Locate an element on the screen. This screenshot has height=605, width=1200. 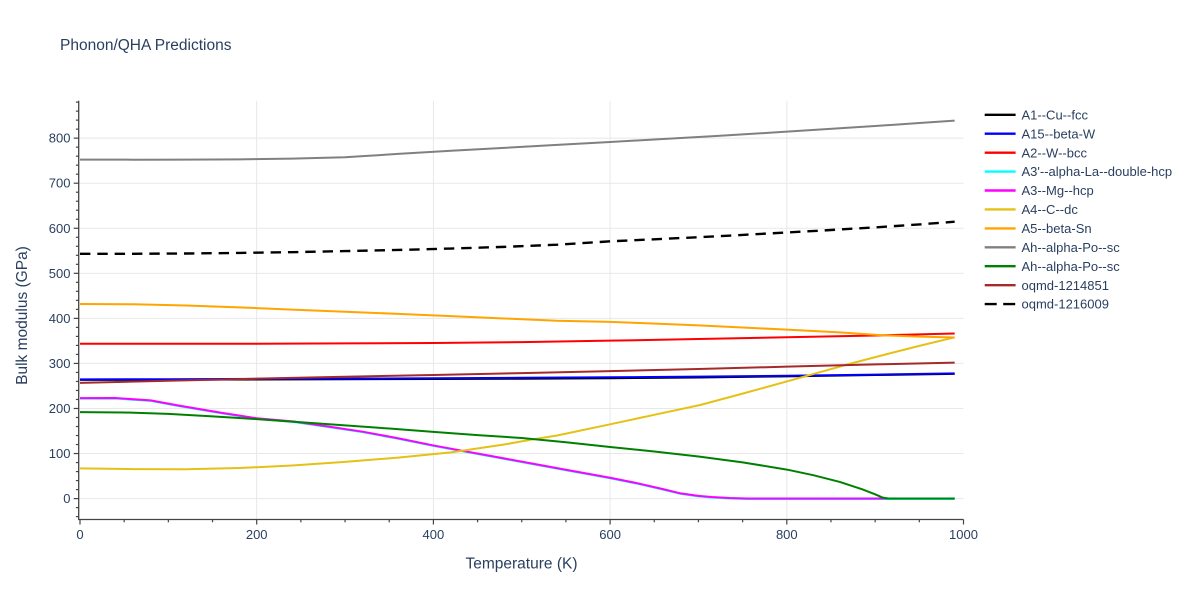
svg-text: A2--W--bcc is located at coordinates (1055, 152).